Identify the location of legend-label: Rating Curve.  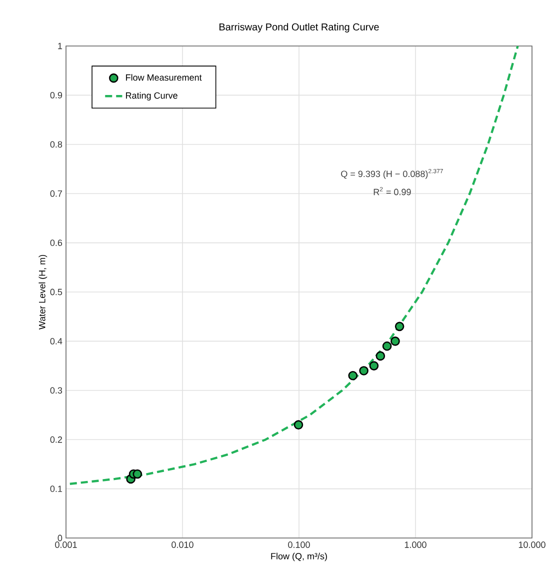
(152, 96).